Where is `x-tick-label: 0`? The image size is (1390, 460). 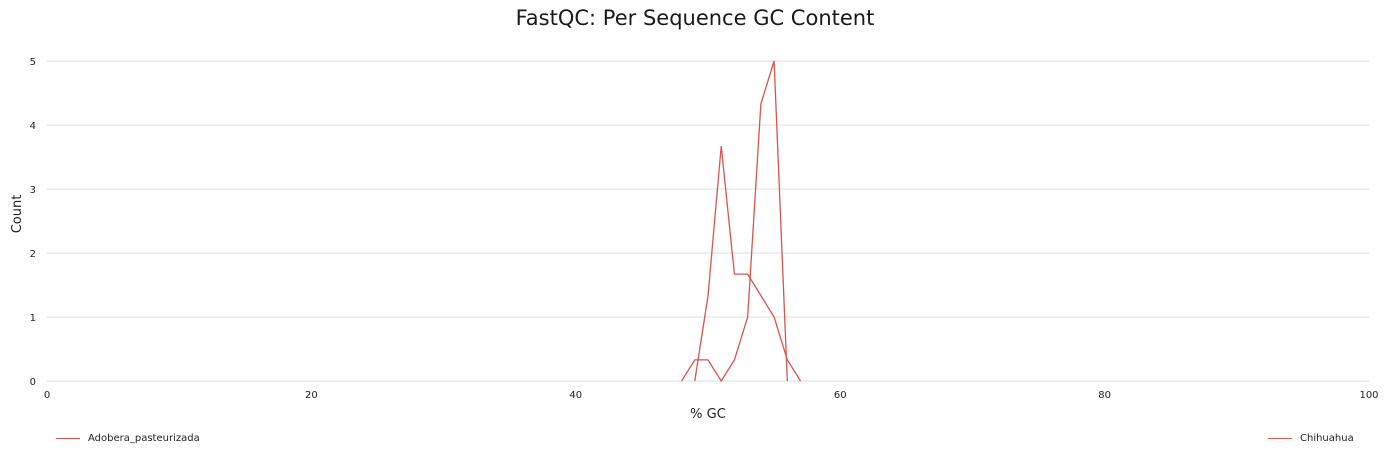
x-tick-label: 0 is located at coordinates (47, 395).